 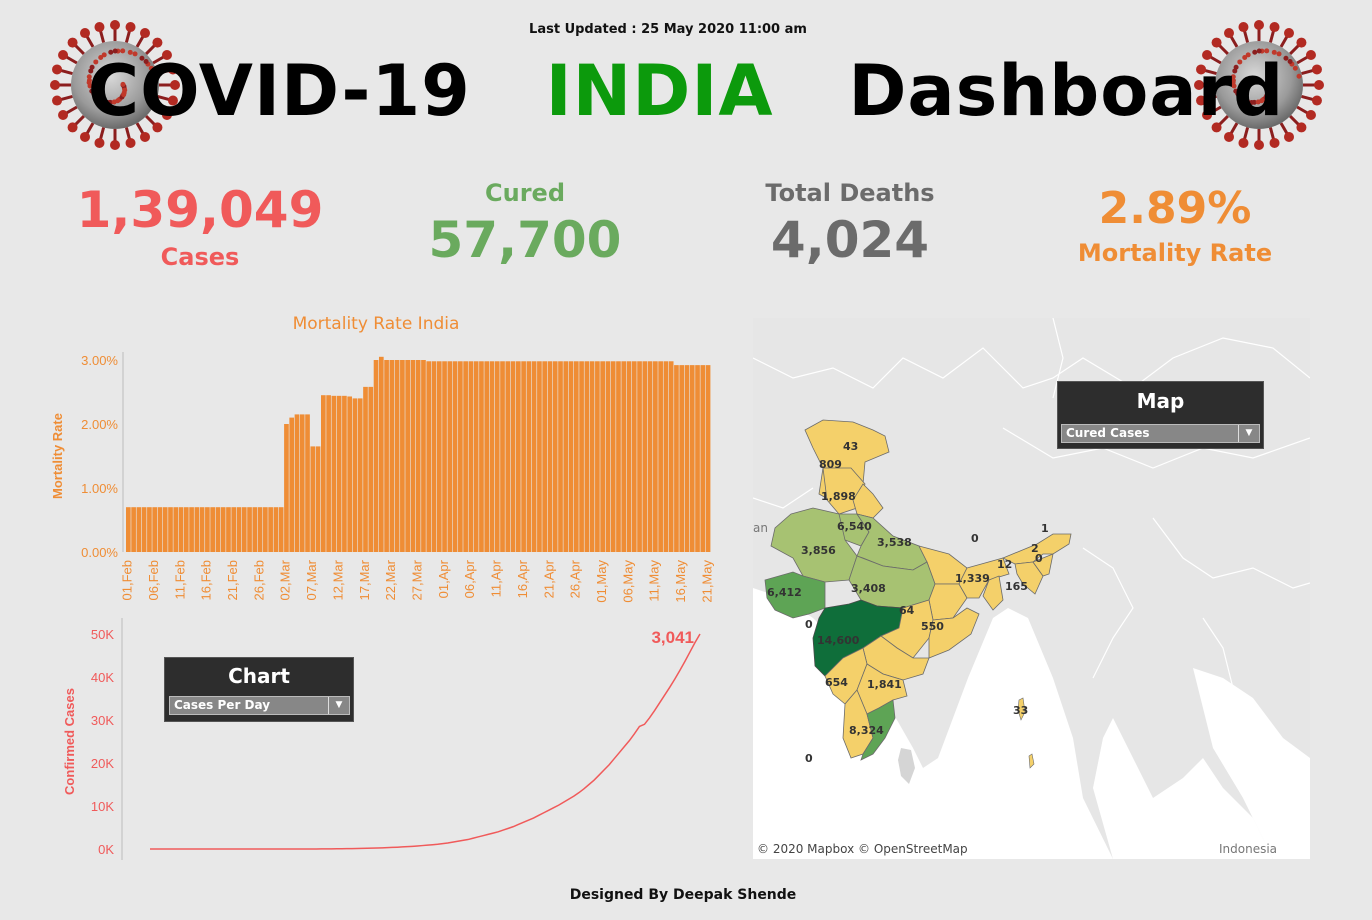 I want to click on y-tick-label: 3.00%, so click(x=99, y=360).